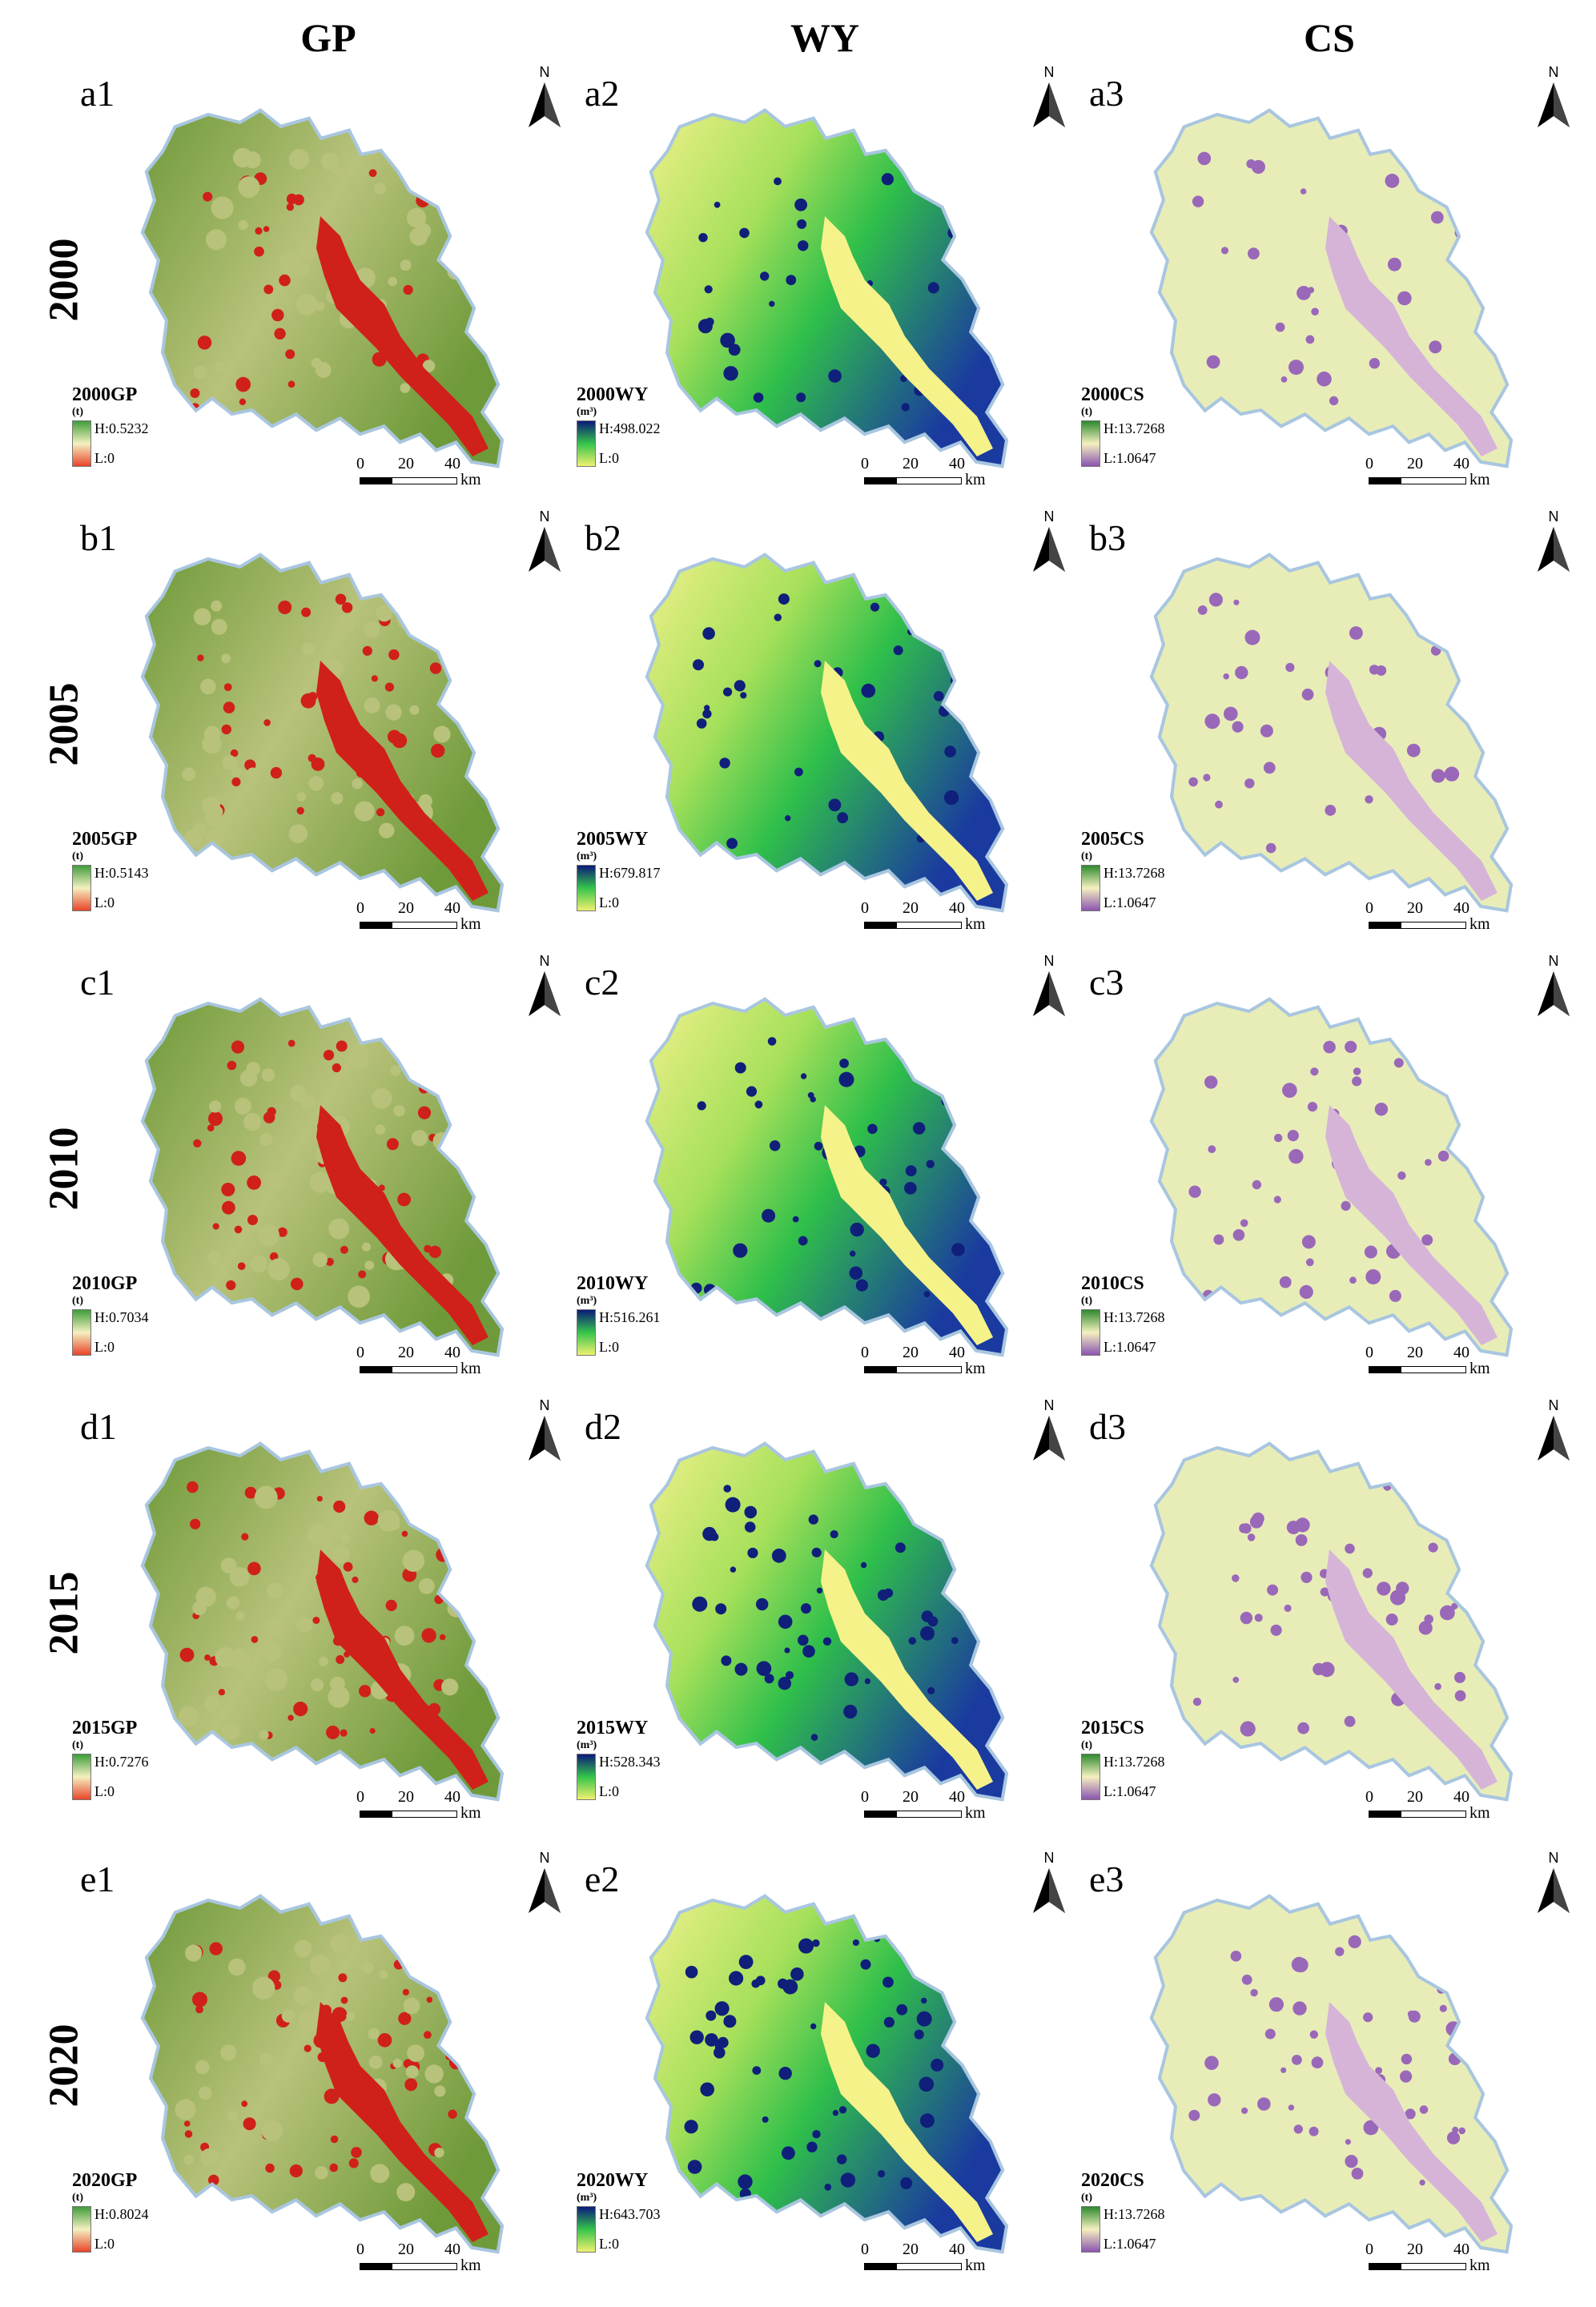 Image resolution: width=1596 pixels, height=2307 pixels. What do you see at coordinates (1123, 1759) in the screenshot?
I see `legend: 2015CS (t) H:13.7268 L:1.0647` at bounding box center [1123, 1759].